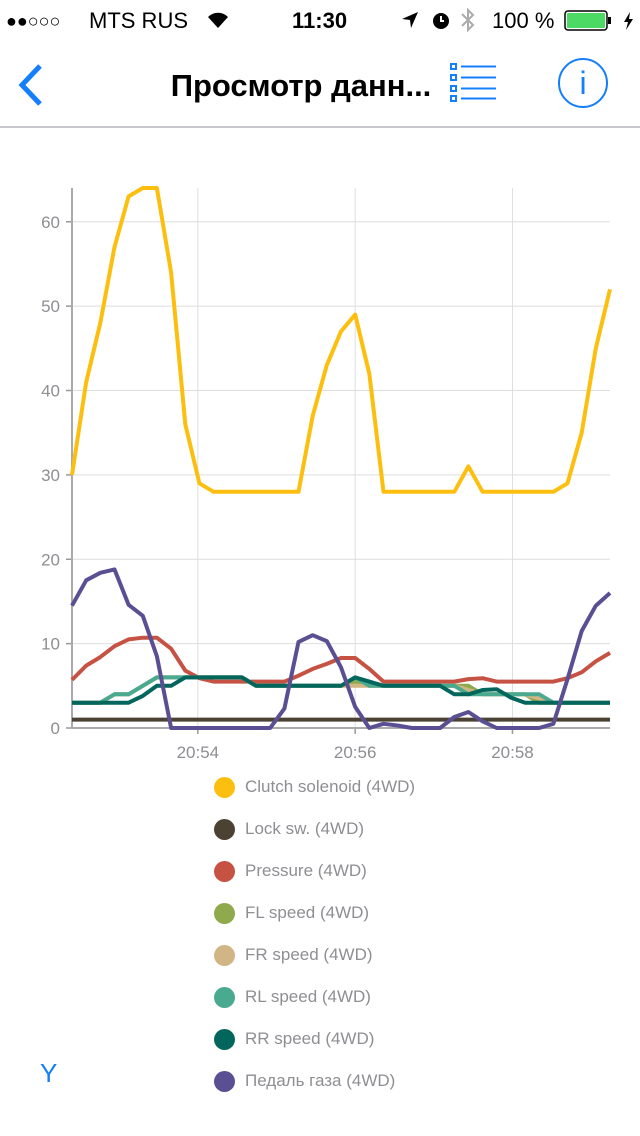 The image size is (640, 1136). I want to click on legend-item: RR speed (4WD), so click(314, 1039).